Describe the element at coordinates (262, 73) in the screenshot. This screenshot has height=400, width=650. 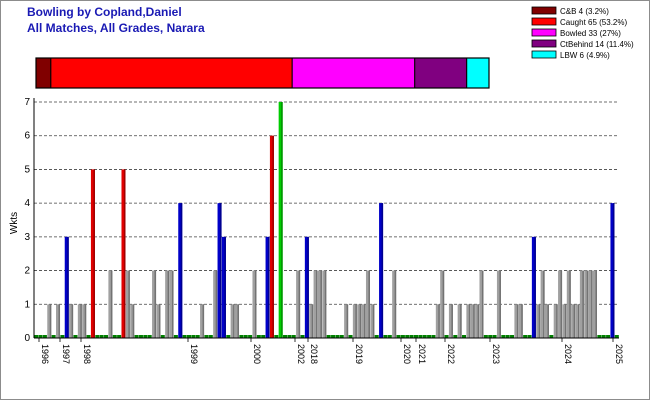
I see `dismissal-bar-frame` at that location.